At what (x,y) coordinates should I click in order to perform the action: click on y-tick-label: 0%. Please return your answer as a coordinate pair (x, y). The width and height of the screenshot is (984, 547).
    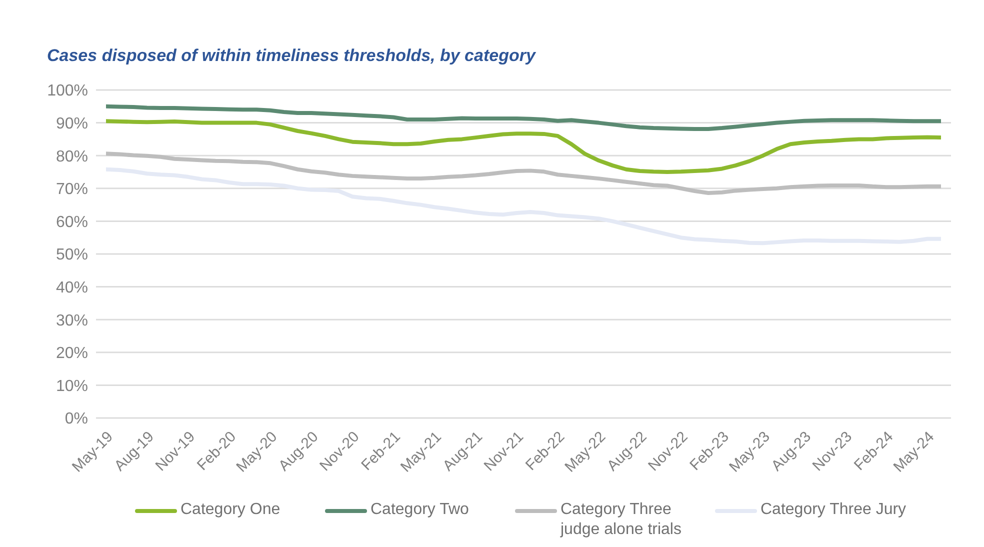
    Looking at the image, I should click on (76, 419).